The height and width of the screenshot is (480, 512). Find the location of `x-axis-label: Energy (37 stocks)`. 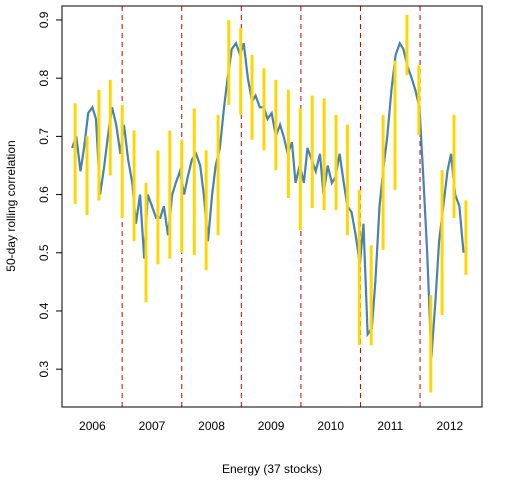

x-axis-label: Energy (37 stocks) is located at coordinates (272, 469).